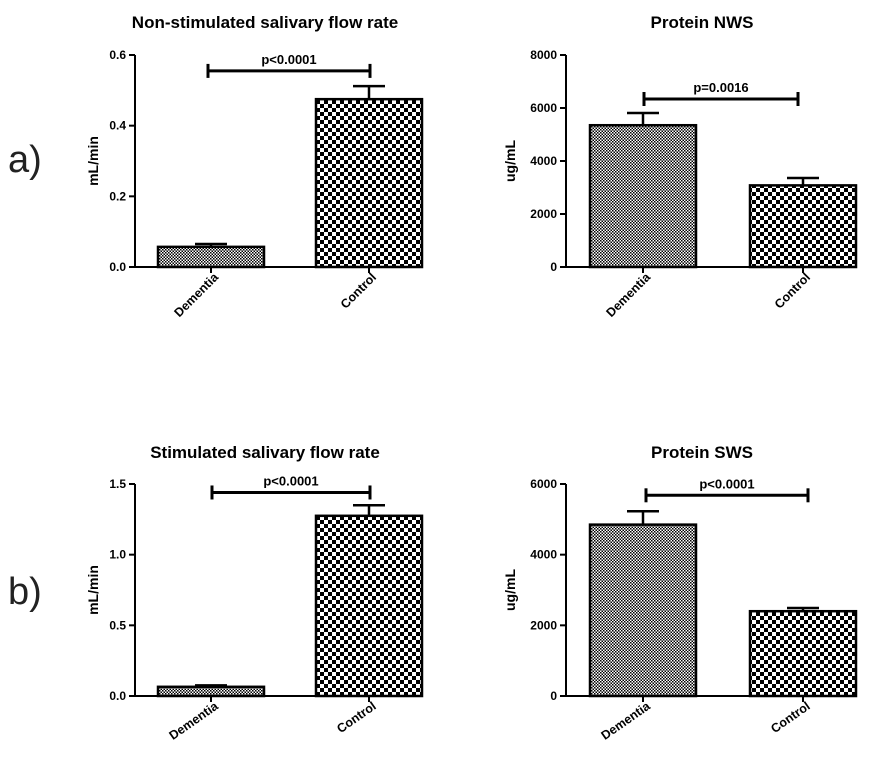  What do you see at coordinates (117, 625) in the screenshot?
I see `y-tick-label: 0.5` at bounding box center [117, 625].